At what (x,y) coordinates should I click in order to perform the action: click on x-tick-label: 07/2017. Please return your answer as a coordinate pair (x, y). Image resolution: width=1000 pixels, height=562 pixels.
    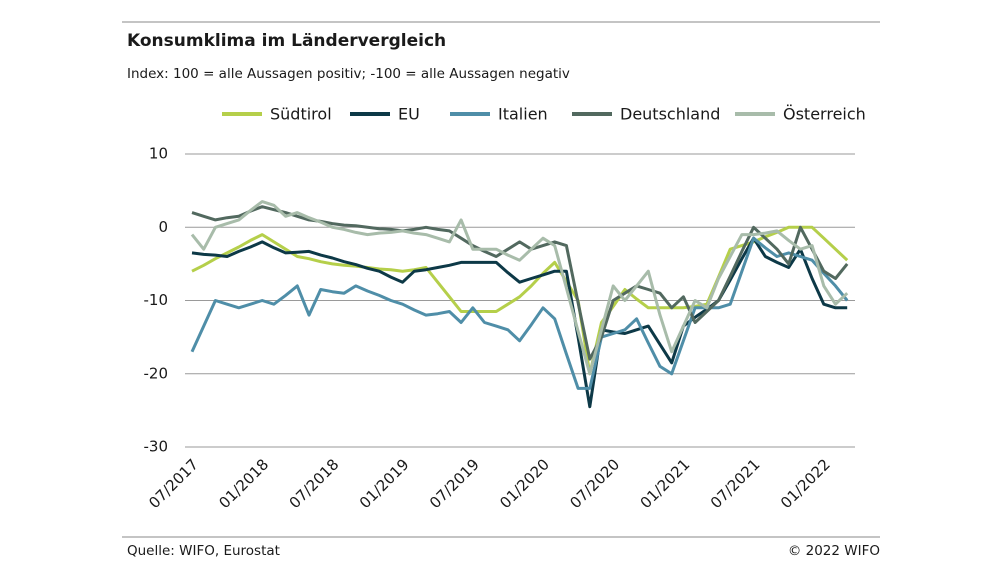
    Looking at the image, I should click on (173, 483).